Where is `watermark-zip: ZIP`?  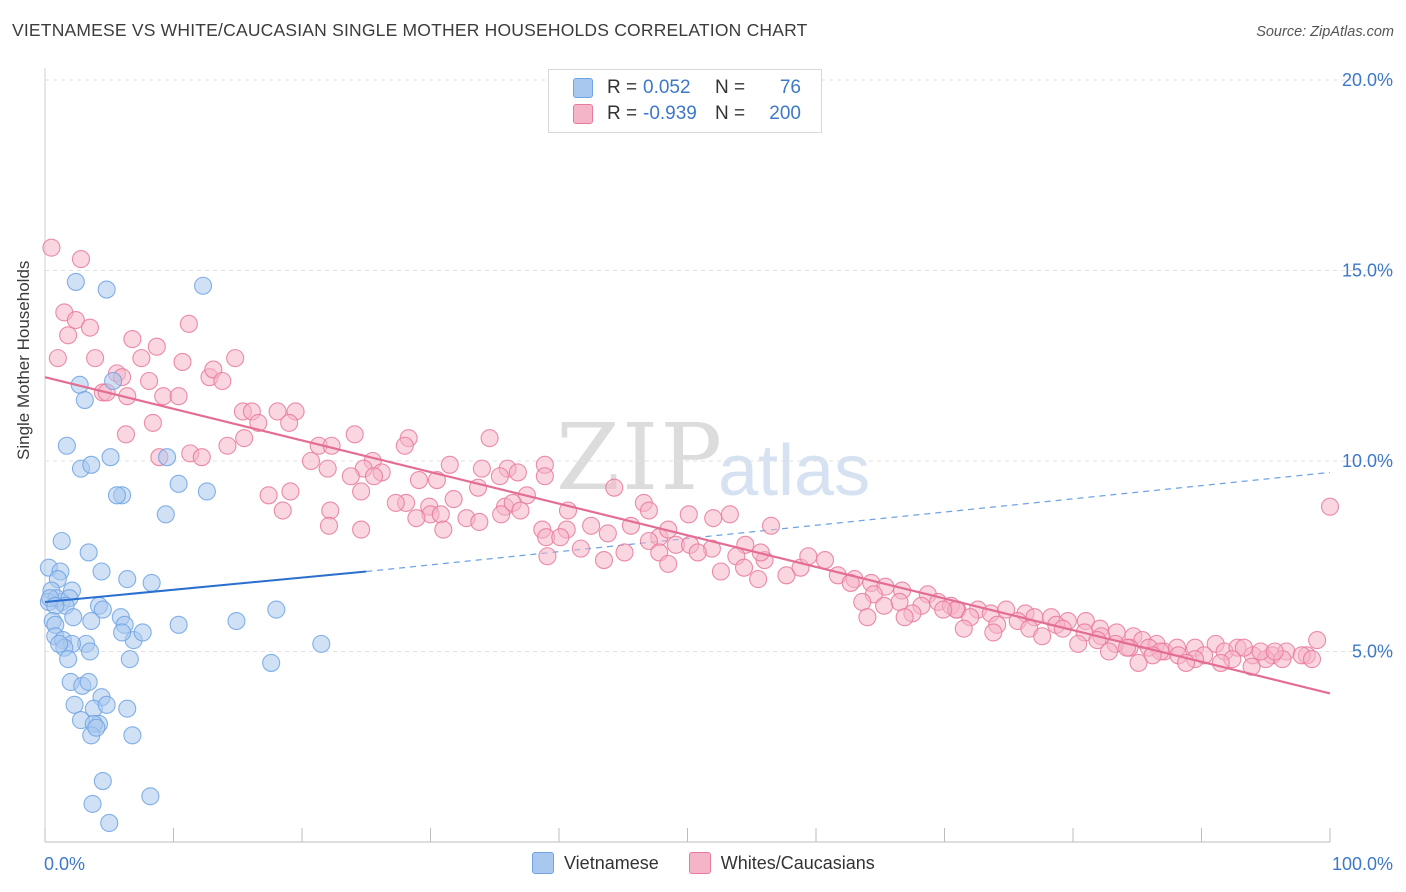
watermark-zip: ZIP is located at coordinates (640, 457).